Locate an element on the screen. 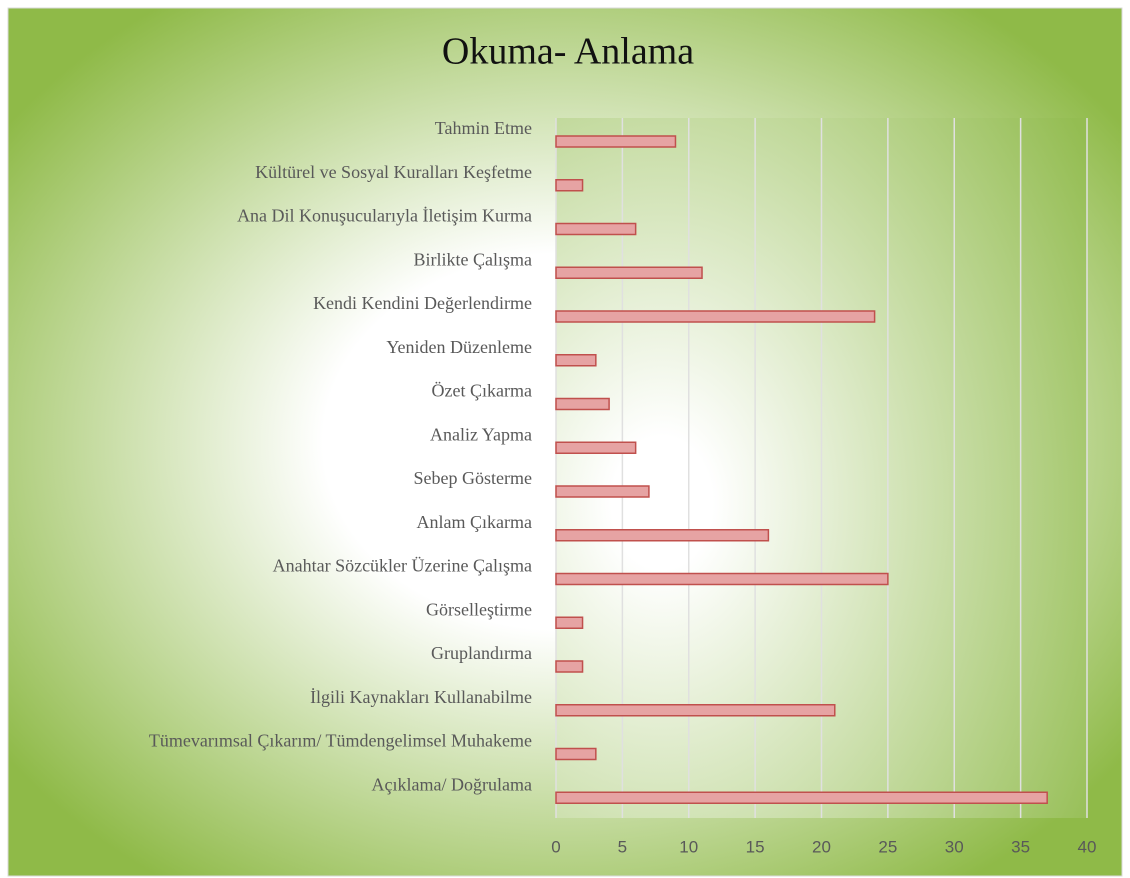 The width and height of the screenshot is (1130, 878). x-tick-label: 5 is located at coordinates (622, 846).